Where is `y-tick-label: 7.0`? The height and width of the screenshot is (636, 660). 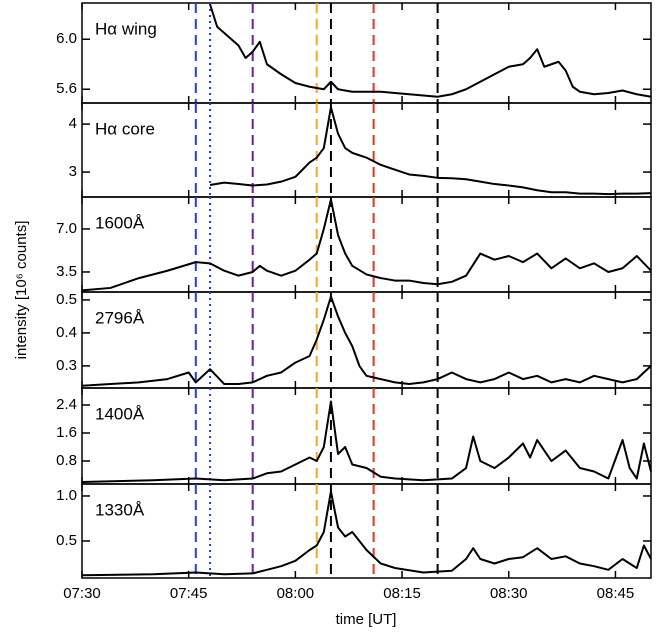
y-tick-label: 7.0 is located at coordinates (66, 228).